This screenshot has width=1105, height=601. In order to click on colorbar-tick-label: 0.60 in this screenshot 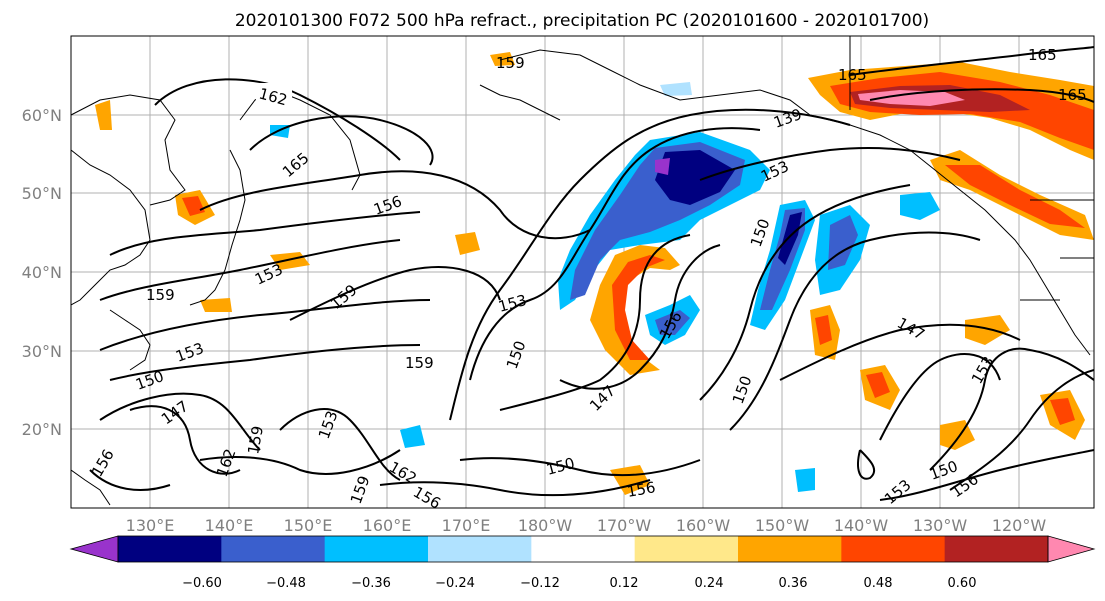, I will do `click(962, 583)`.